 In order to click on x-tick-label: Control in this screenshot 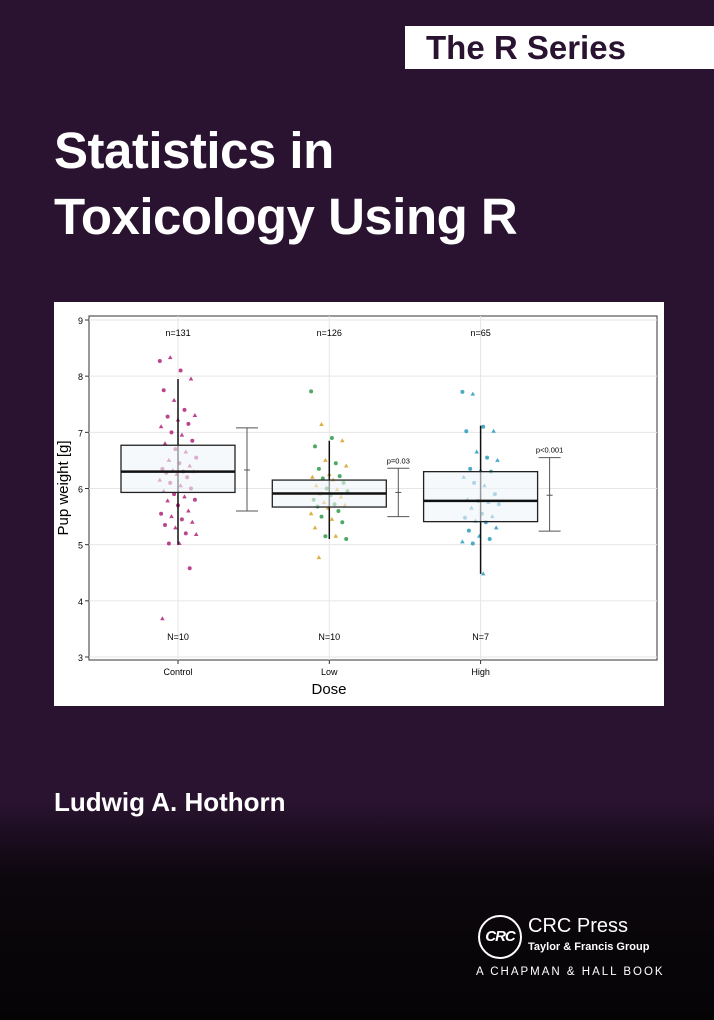, I will do `click(177, 672)`.